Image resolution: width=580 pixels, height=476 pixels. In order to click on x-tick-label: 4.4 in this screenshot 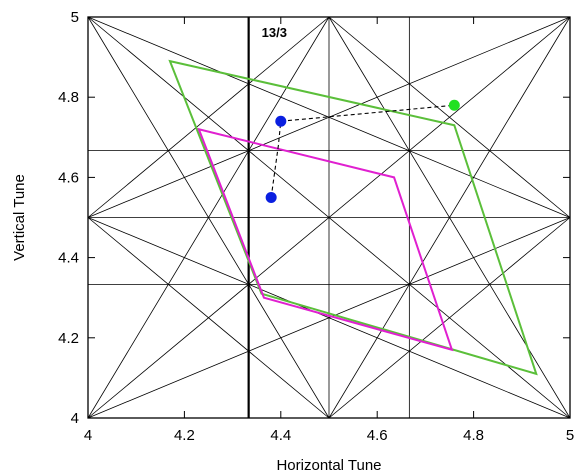, I will do `click(280, 435)`.